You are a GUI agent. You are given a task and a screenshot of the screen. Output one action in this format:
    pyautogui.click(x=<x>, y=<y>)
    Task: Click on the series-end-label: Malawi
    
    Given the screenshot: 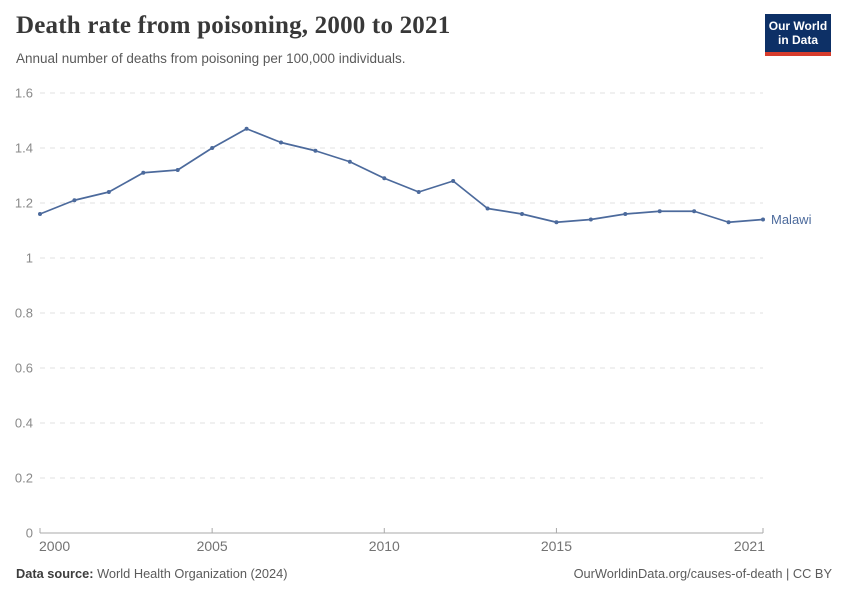 What is the action you would take?
    pyautogui.click(x=791, y=219)
    